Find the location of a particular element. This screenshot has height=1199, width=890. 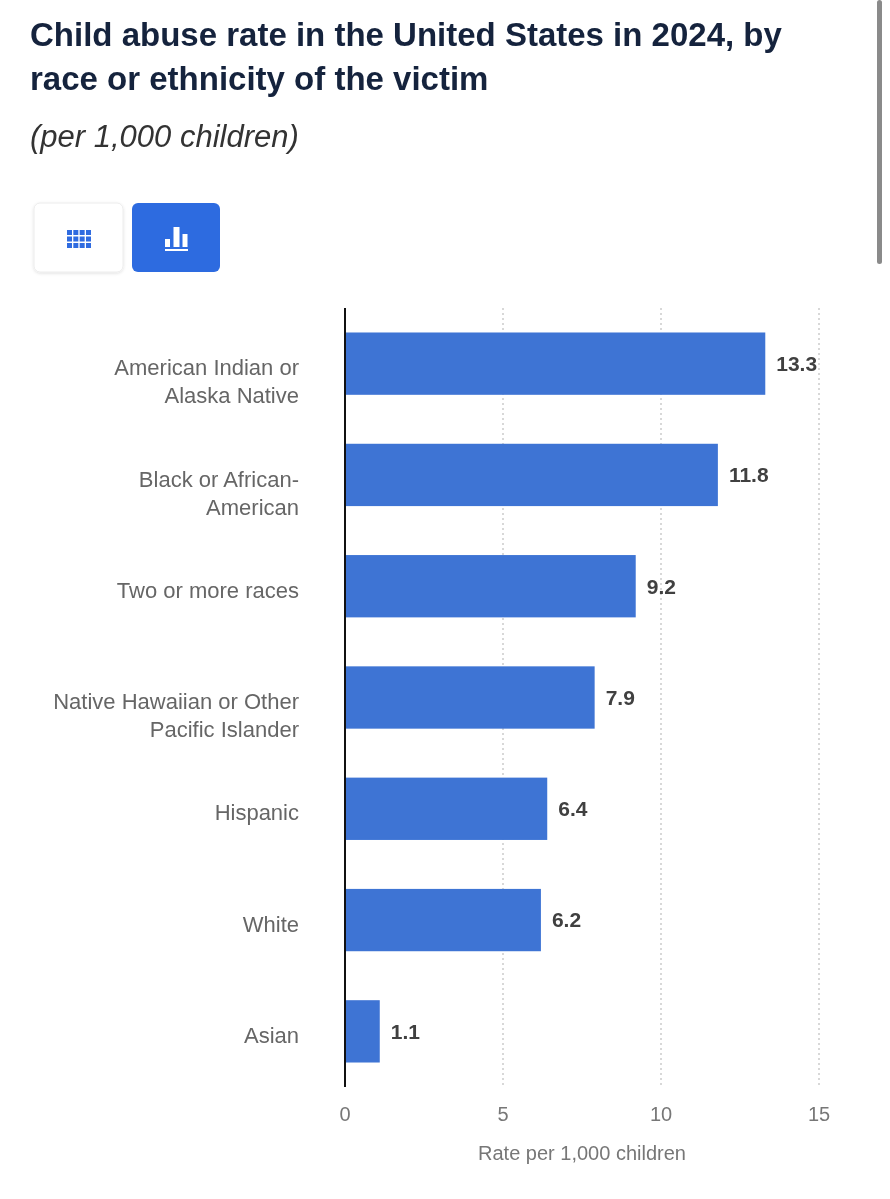

y-tick-label: Asian is located at coordinates (271, 1036).